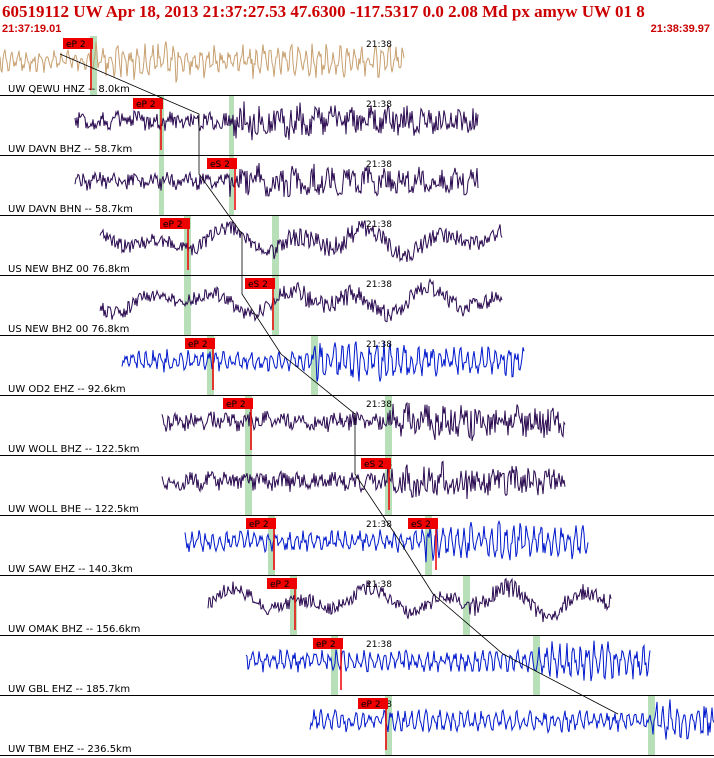  Describe the element at coordinates (69, 689) in the screenshot. I see `station-label: UW GBL EHZ -- 185.7km` at that location.